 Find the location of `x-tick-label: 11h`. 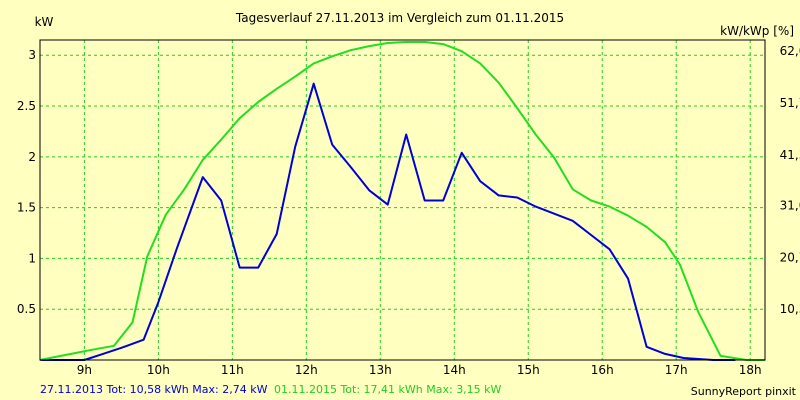

x-tick-label: 11h is located at coordinates (232, 370).